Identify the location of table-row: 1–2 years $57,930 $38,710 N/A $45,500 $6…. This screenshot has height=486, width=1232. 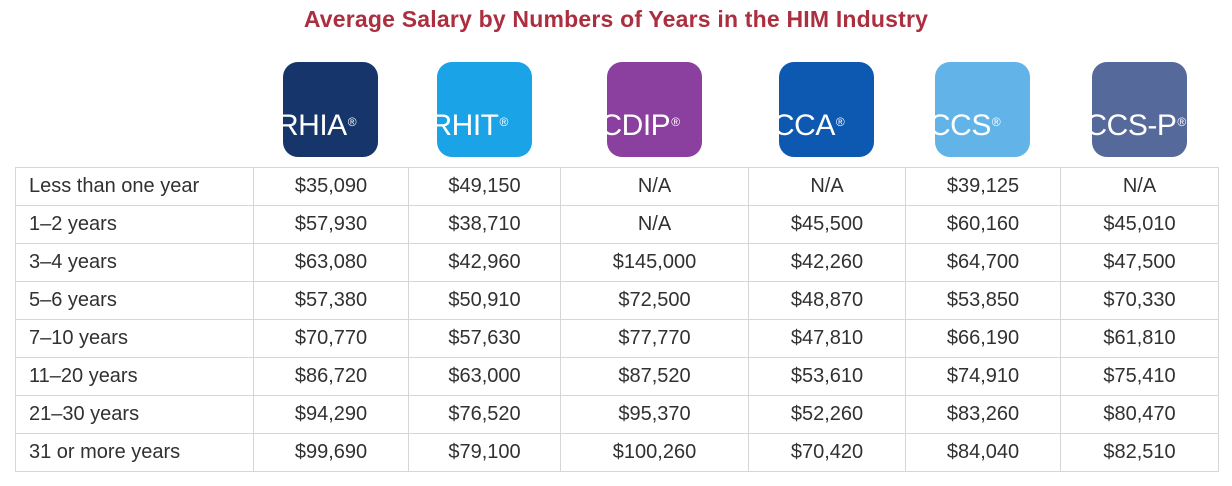
(617, 224).